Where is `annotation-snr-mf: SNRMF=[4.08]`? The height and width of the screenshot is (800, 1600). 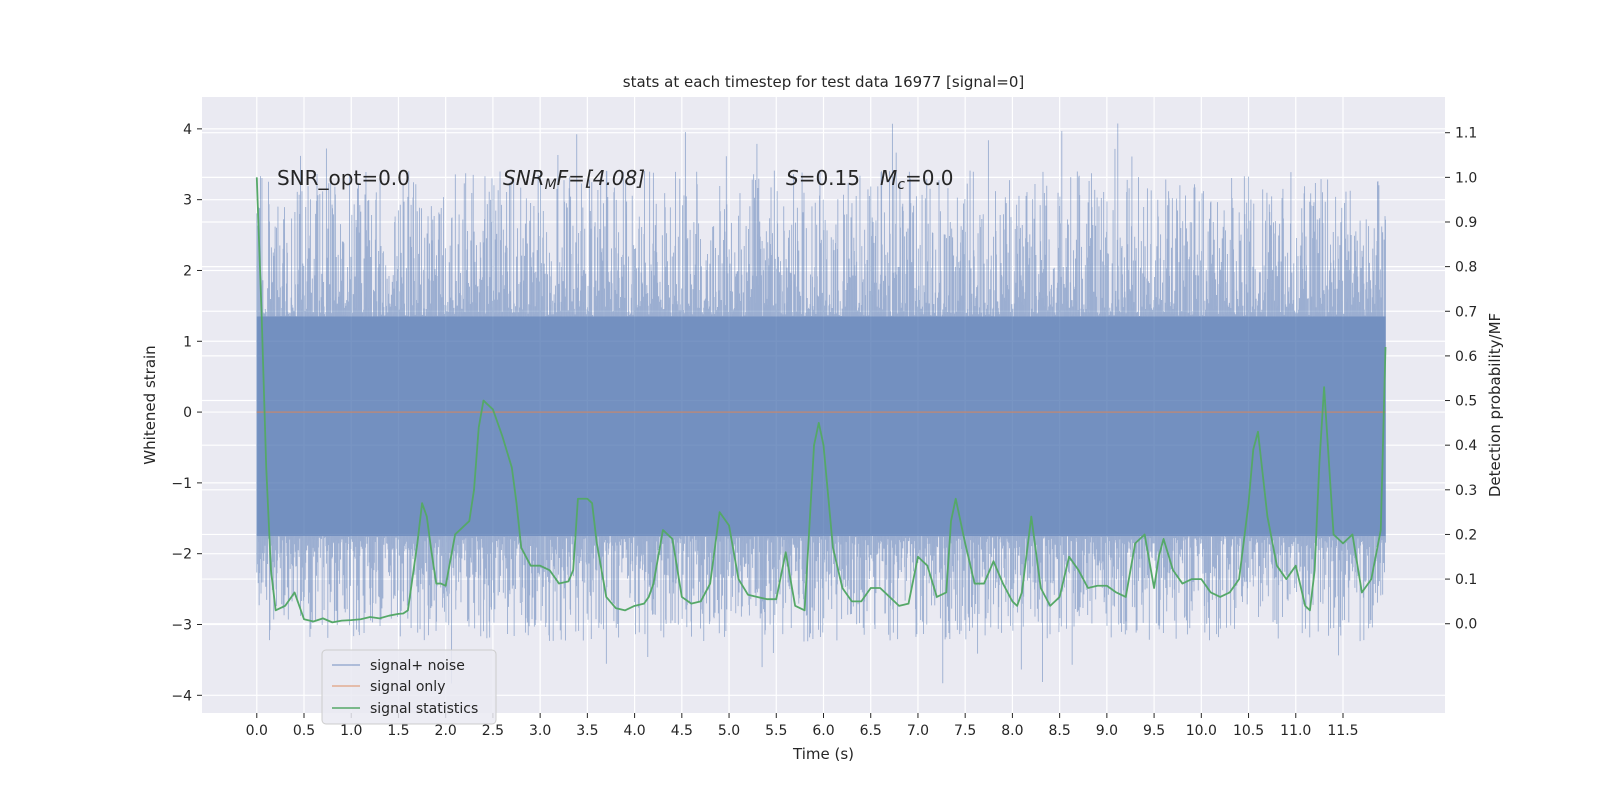 annotation-snr-mf: SNRMF=[4.08] is located at coordinates (574, 179).